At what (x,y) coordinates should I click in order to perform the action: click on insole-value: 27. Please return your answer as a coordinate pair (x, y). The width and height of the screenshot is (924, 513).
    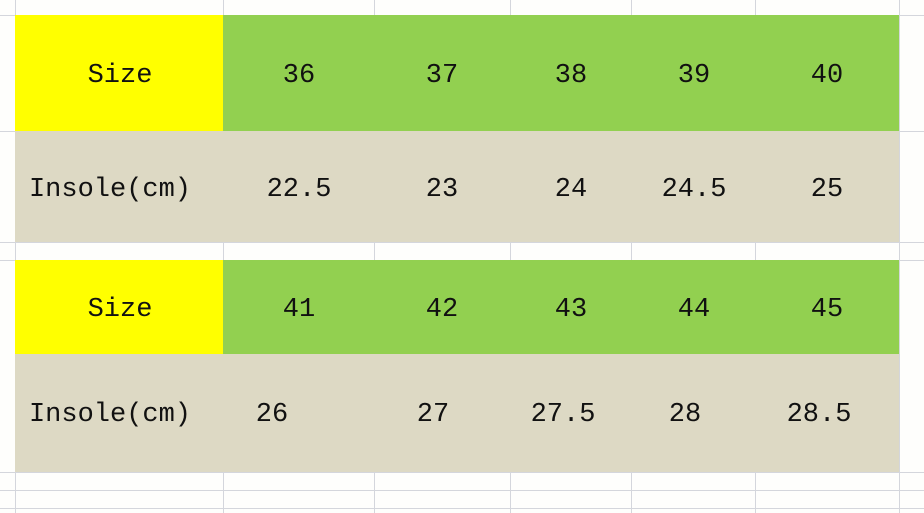
    Looking at the image, I should click on (433, 415).